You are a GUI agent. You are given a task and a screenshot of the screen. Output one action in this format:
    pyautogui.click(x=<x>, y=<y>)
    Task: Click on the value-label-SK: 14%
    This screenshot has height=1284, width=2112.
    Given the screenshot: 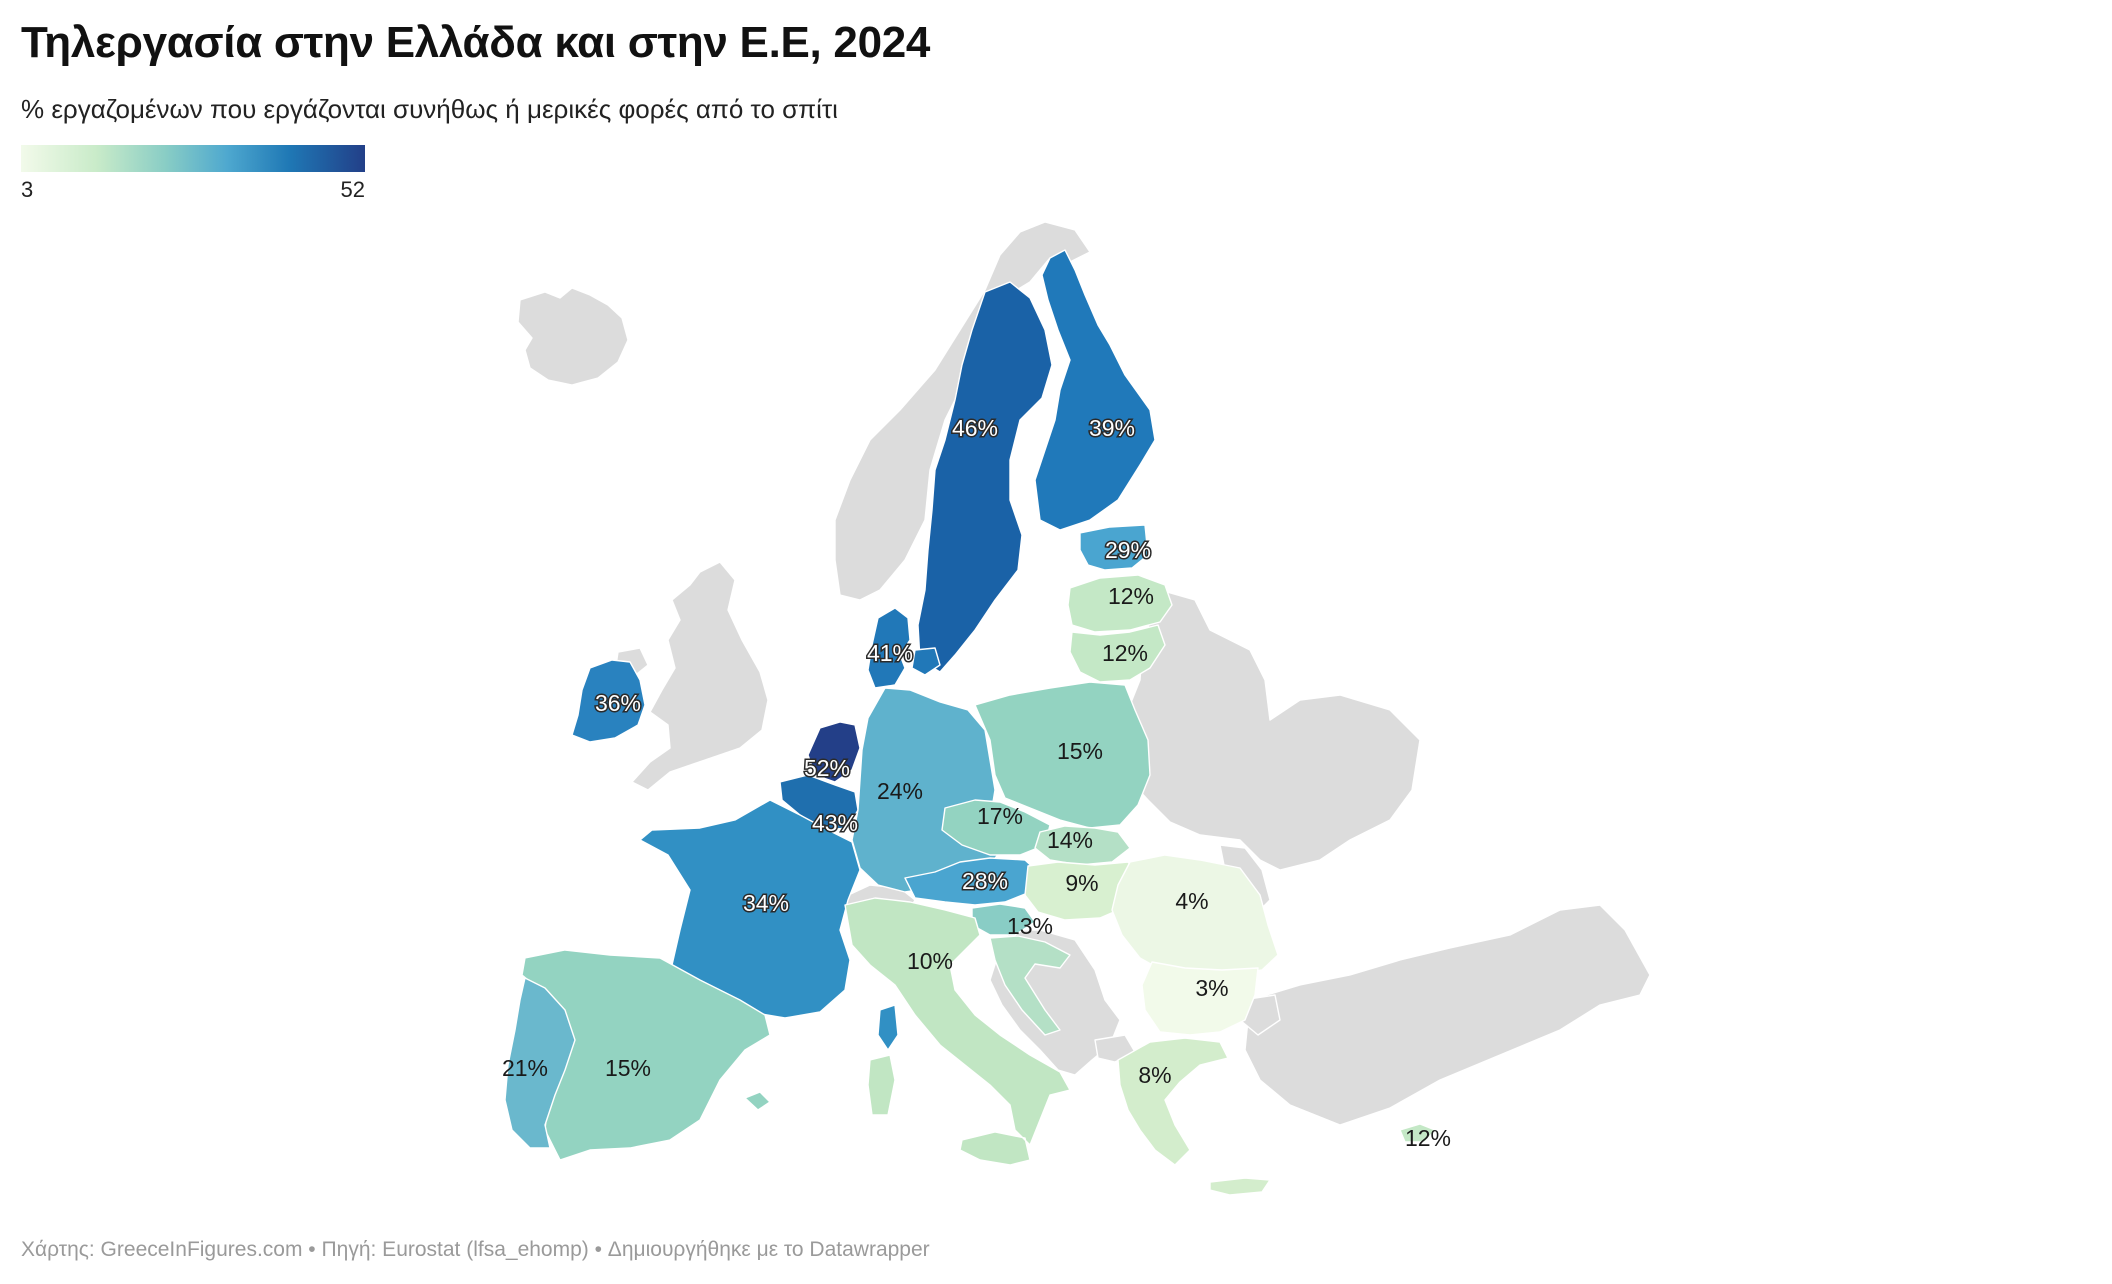 What is the action you would take?
    pyautogui.click(x=1070, y=840)
    